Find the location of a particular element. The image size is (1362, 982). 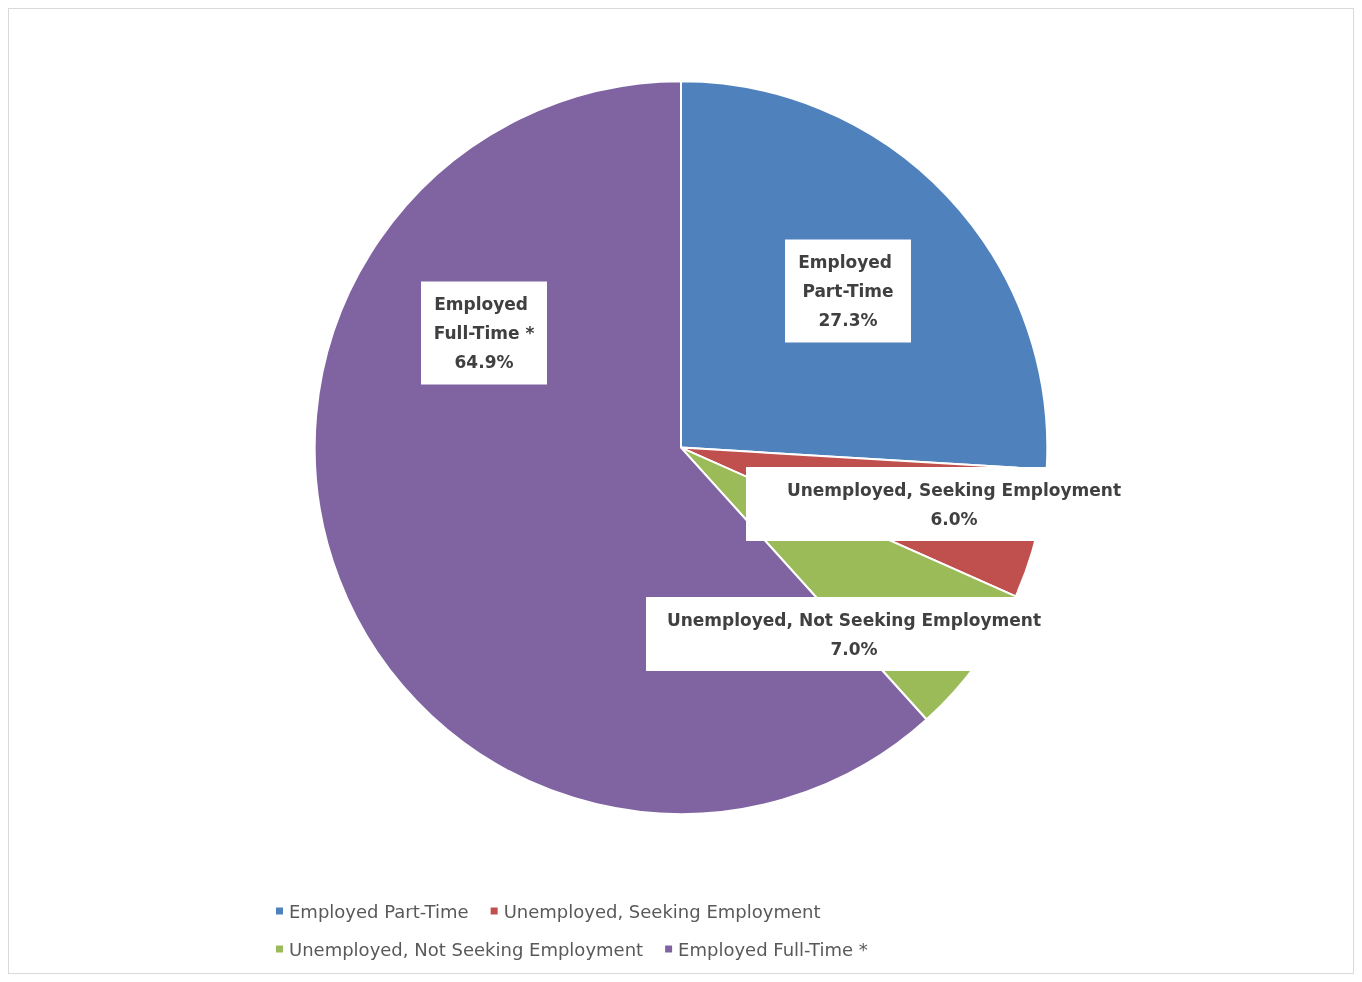

legend-label: Unemployed, Seeking Employment is located at coordinates (662, 911).